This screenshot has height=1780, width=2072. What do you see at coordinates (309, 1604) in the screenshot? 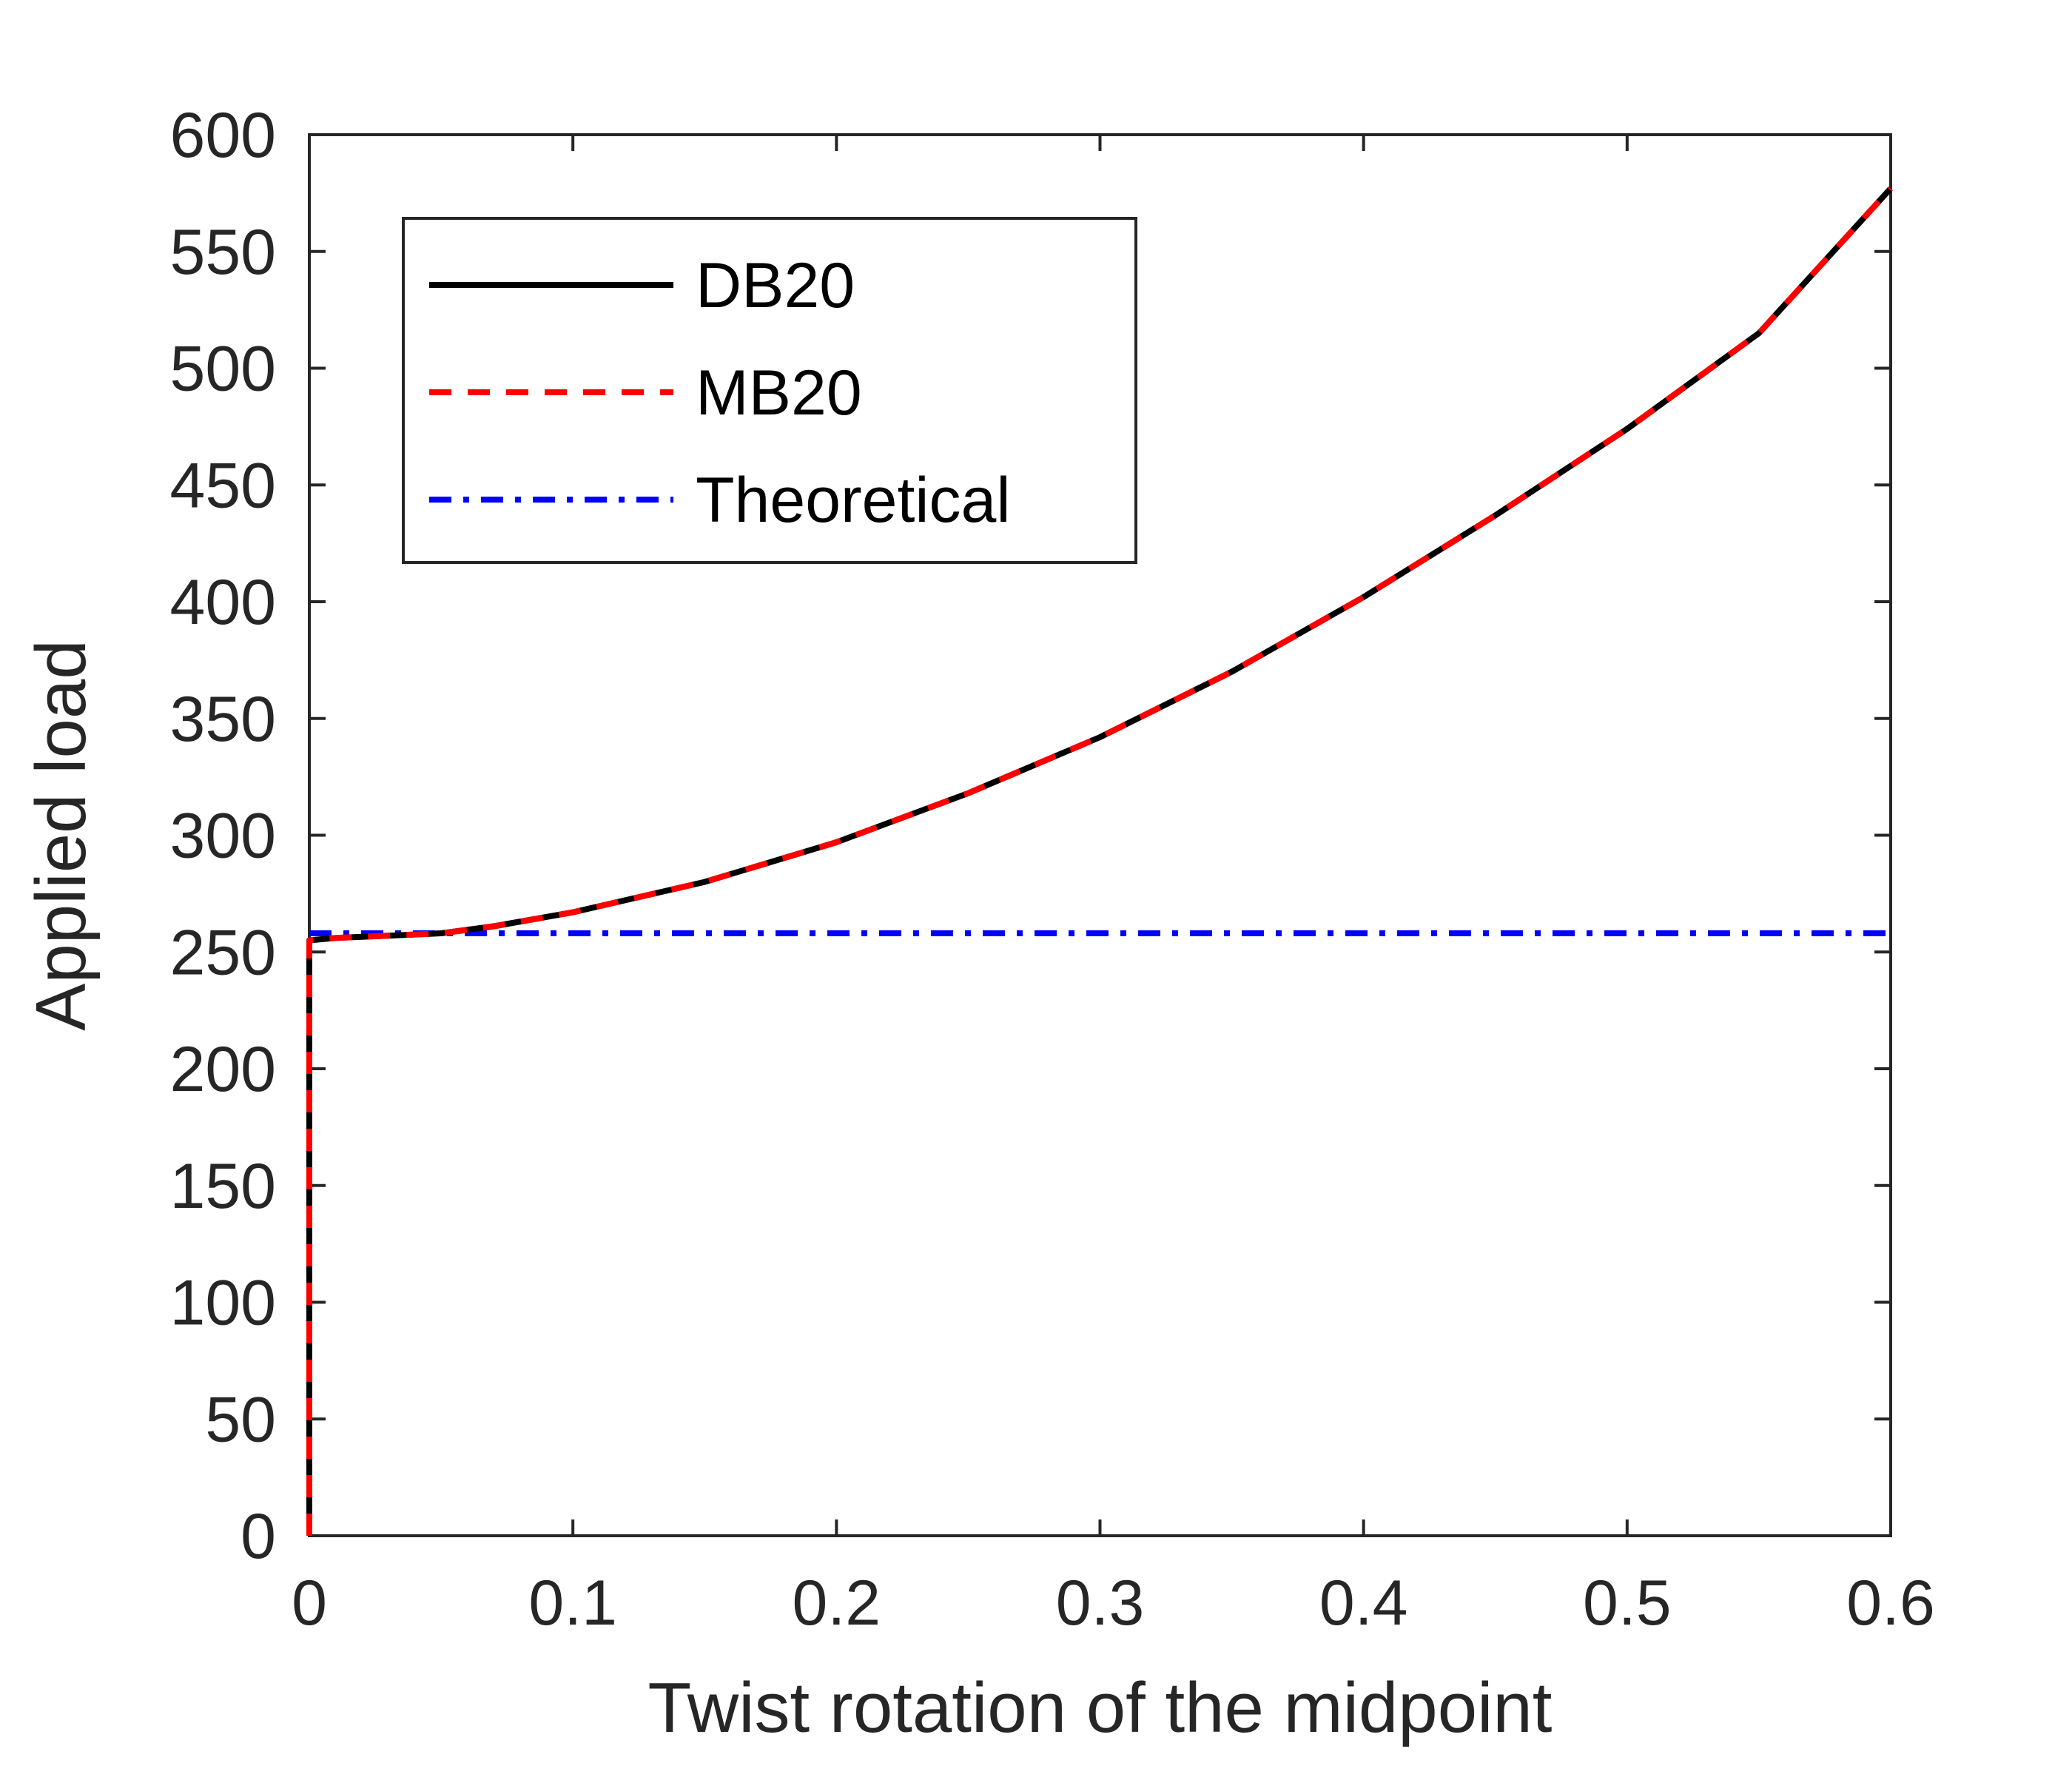
I see `x-tick-label: 0` at bounding box center [309, 1604].